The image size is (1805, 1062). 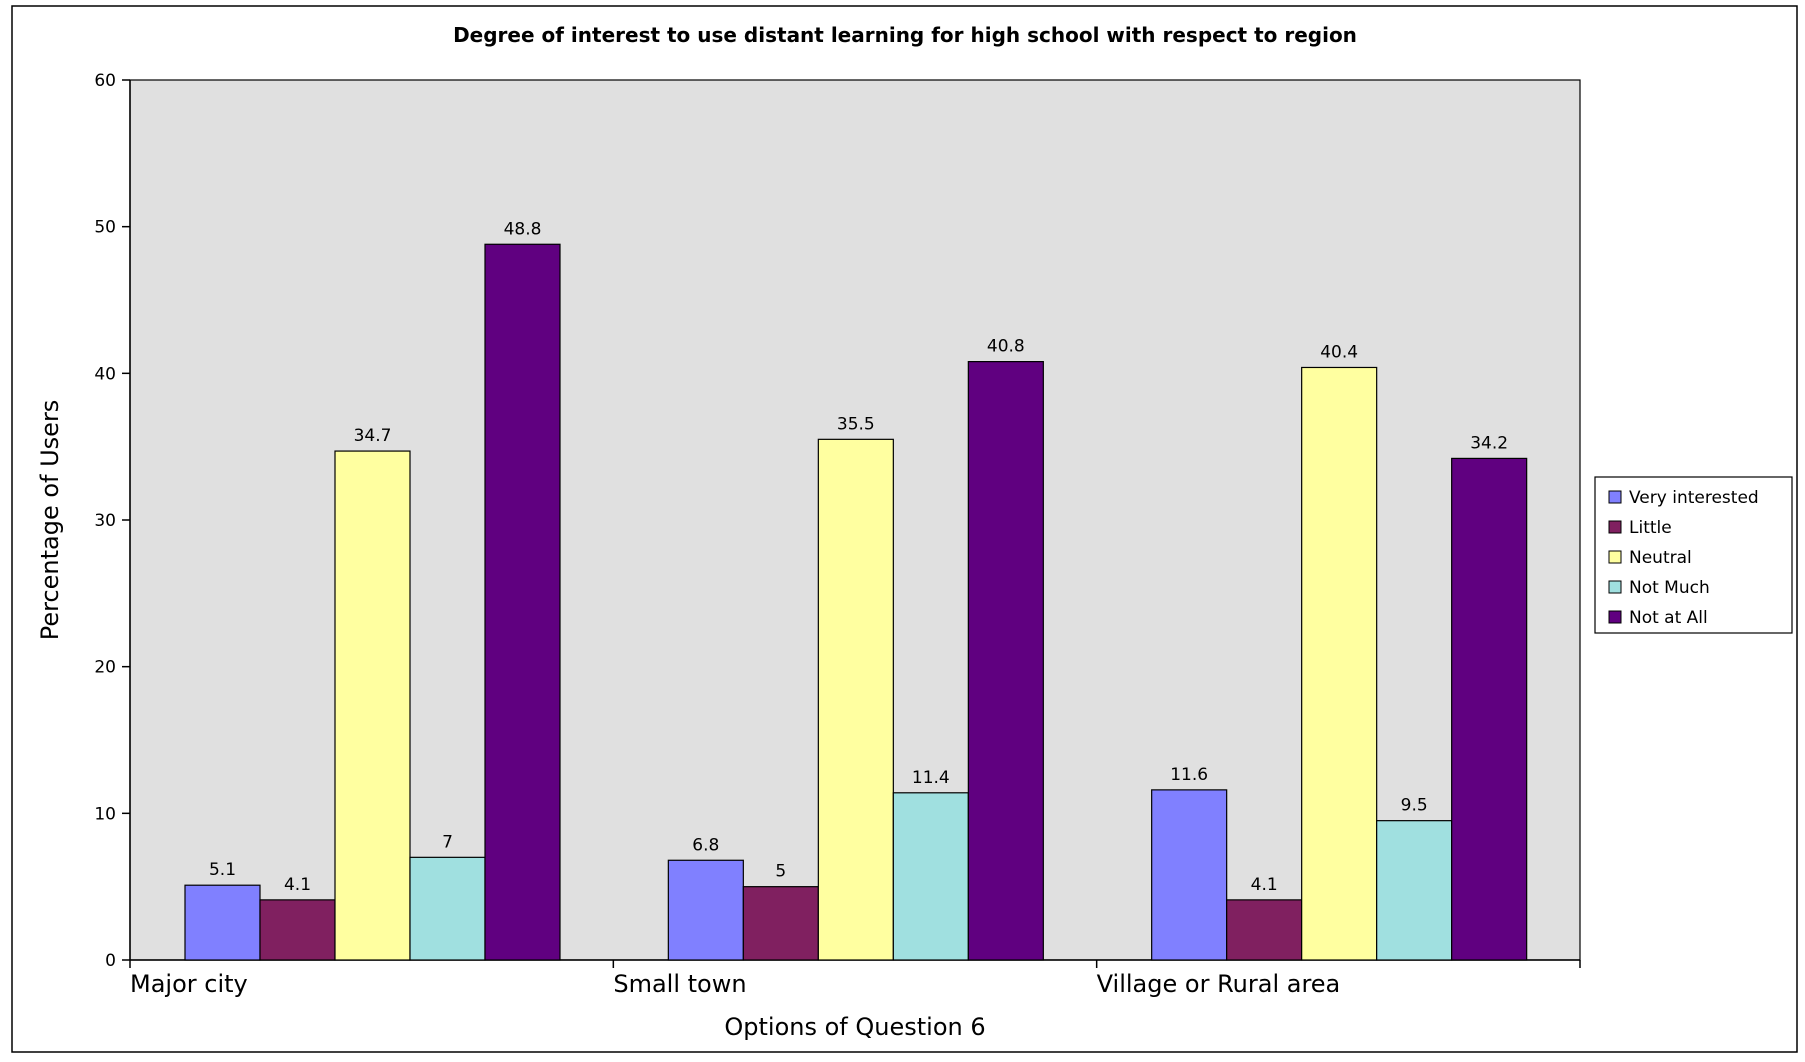 I want to click on legend-label: Little, so click(x=1650, y=528).